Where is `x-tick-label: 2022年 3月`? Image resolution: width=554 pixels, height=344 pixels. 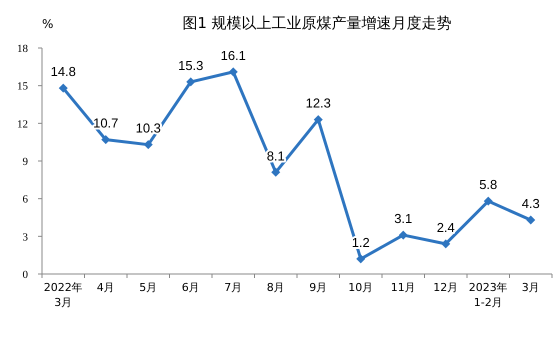
x-tick-label: 2022年 3月 is located at coordinates (63, 295).